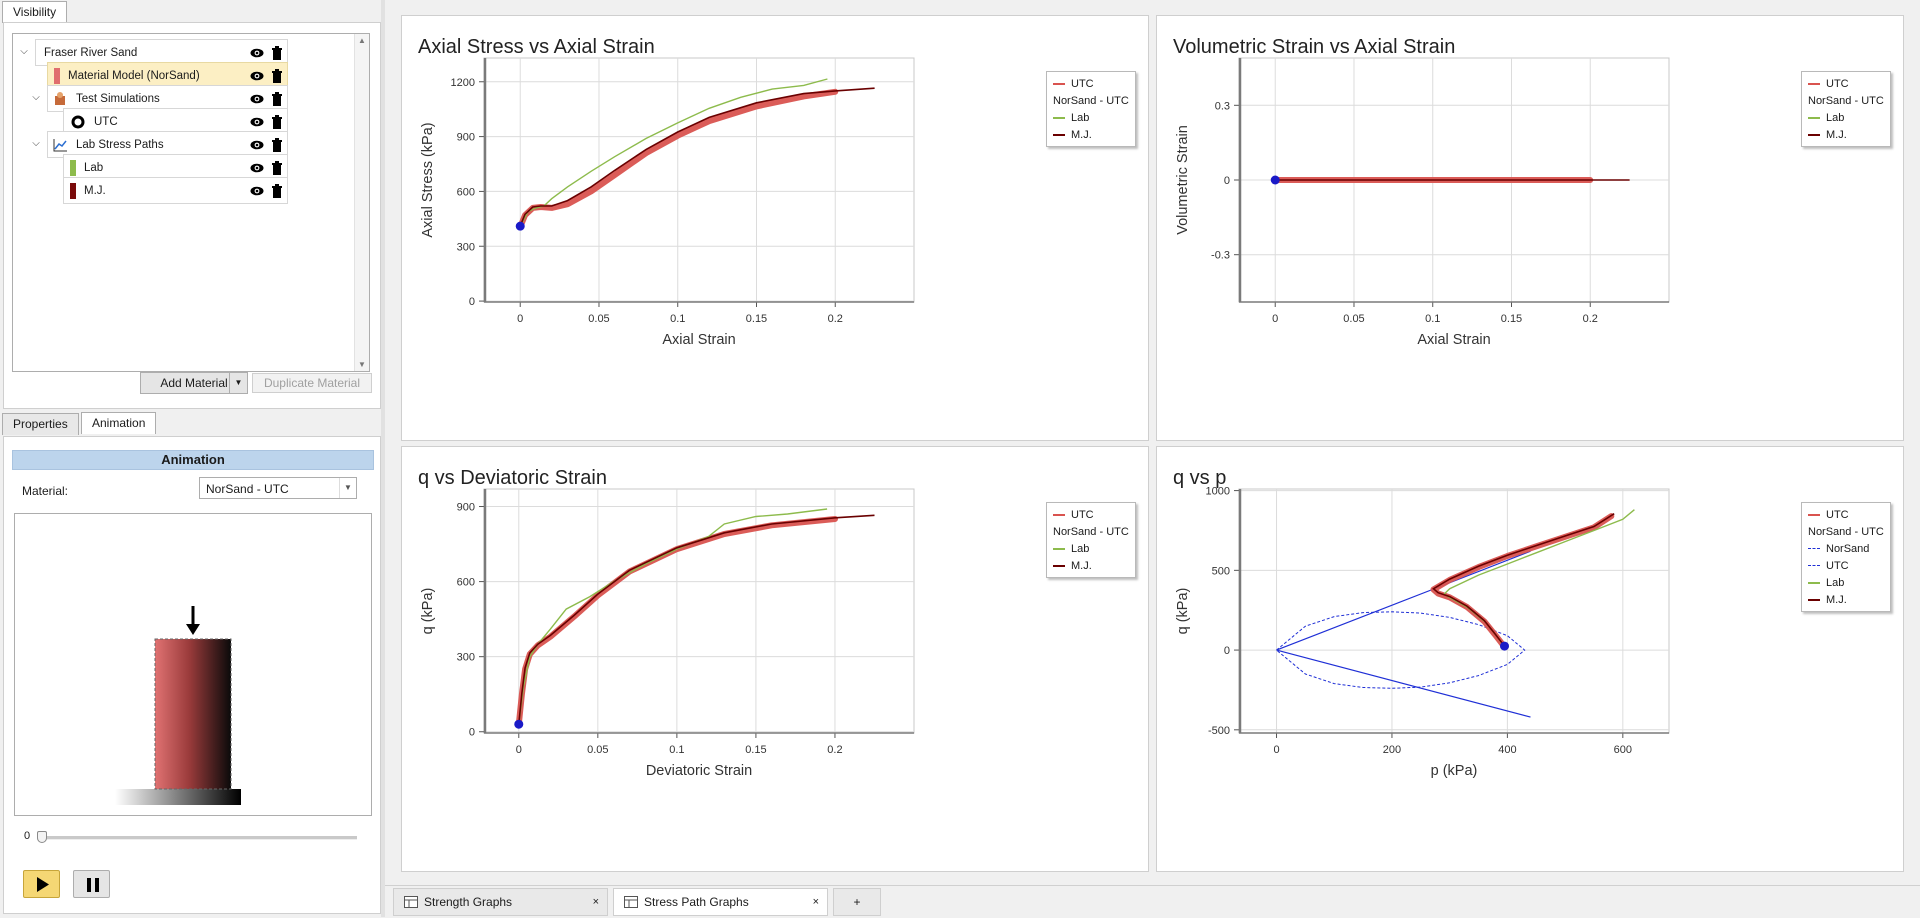 Image resolution: width=1920 pixels, height=918 pixels. What do you see at coordinates (1401, 650) in the screenshot?
I see `series-norsand` at bounding box center [1401, 650].